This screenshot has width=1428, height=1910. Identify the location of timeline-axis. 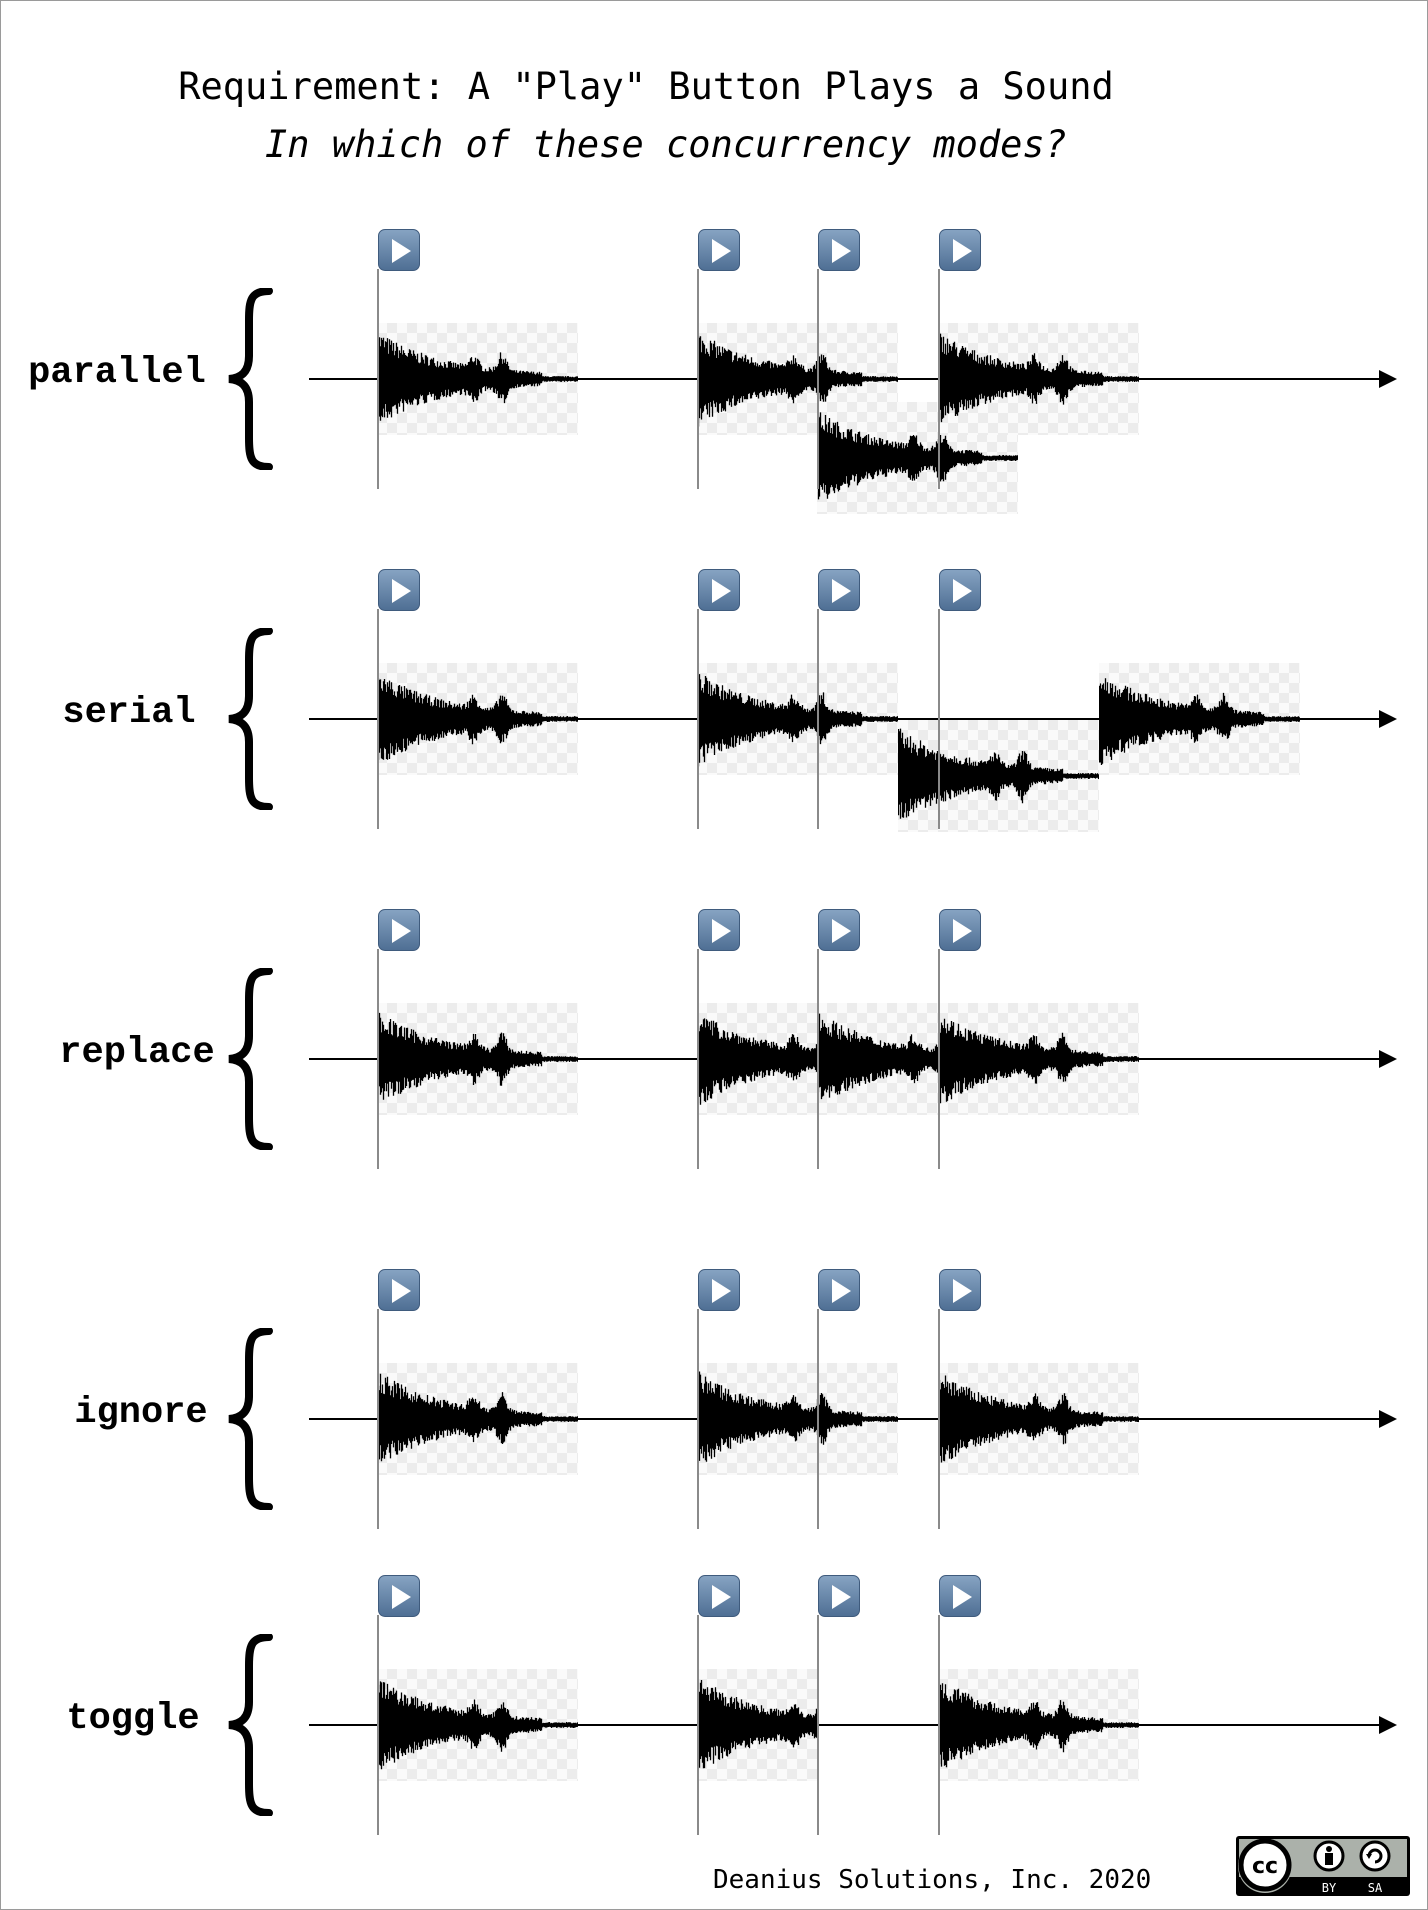
(846, 1725).